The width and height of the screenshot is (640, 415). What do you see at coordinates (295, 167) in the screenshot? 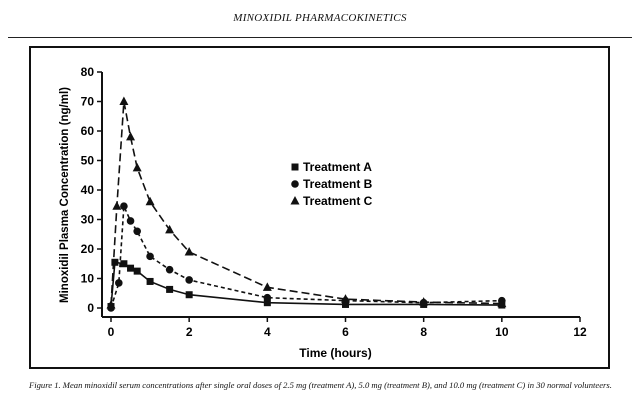
I see `legend-marker-treatment-a` at bounding box center [295, 167].